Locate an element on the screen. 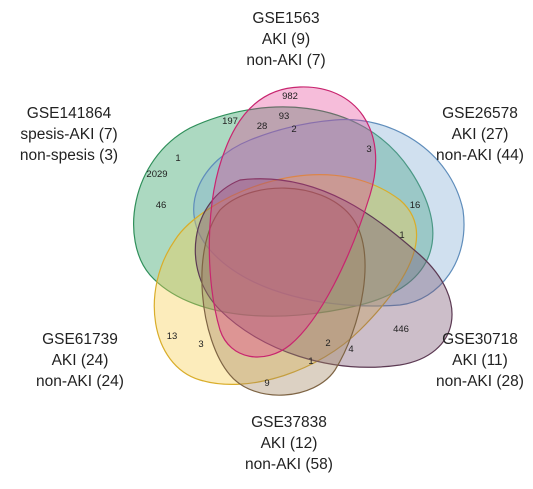  set-name: GSE37838 is located at coordinates (289, 422).